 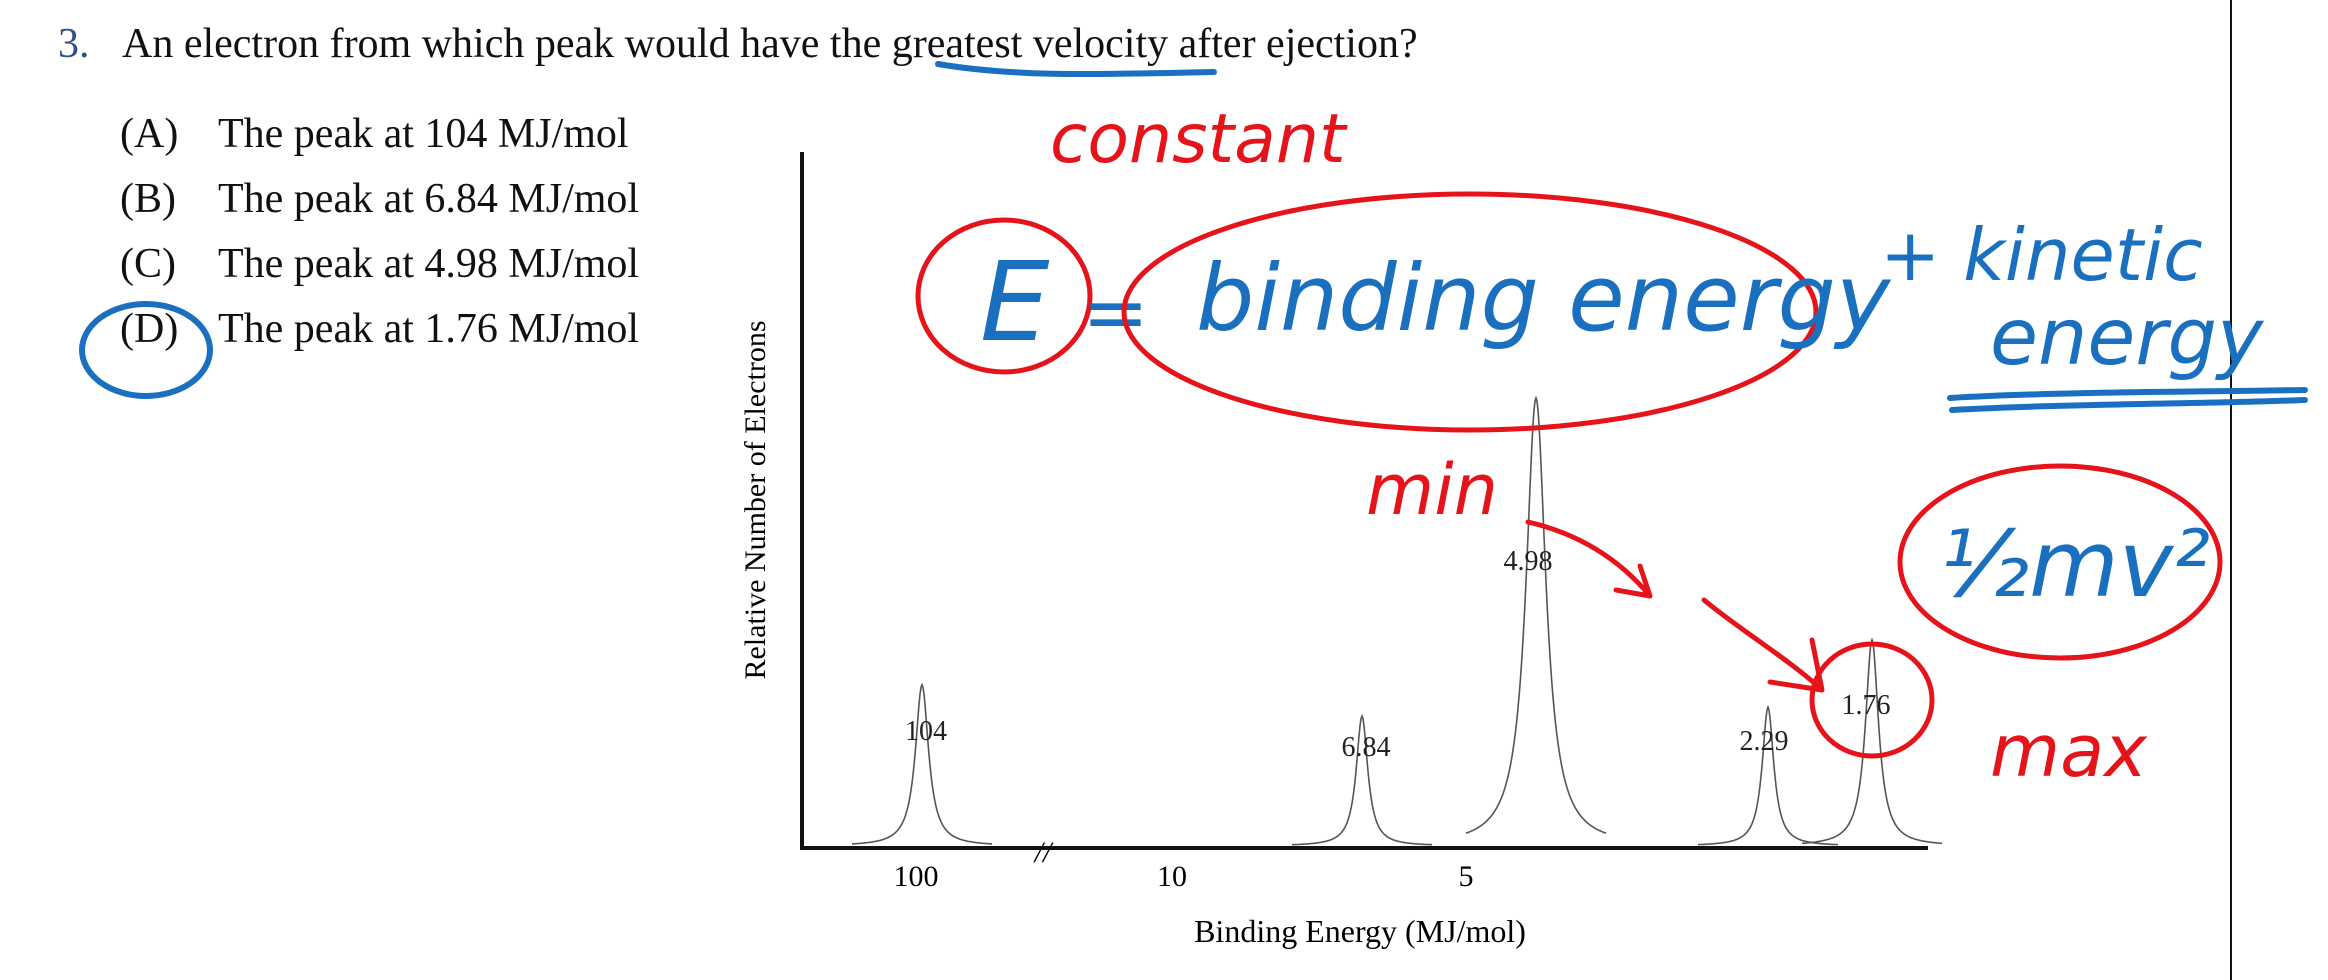 What do you see at coordinates (2075, 564) in the screenshot?
I see `annotation-half-mv2: ½mv²` at bounding box center [2075, 564].